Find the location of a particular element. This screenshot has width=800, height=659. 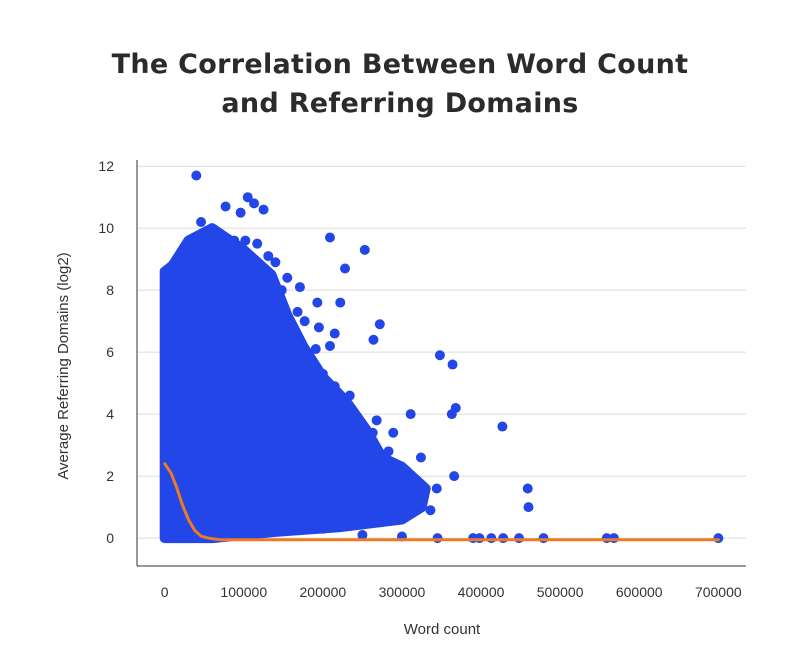

y-tick-label: 2 is located at coordinates (110, 476).